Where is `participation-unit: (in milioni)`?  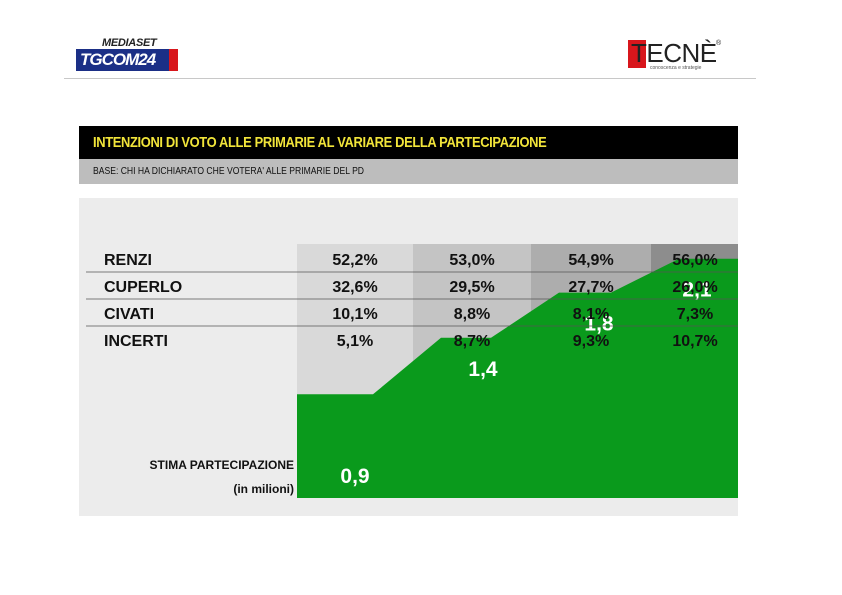
participation-unit: (in milioni) is located at coordinates (263, 489).